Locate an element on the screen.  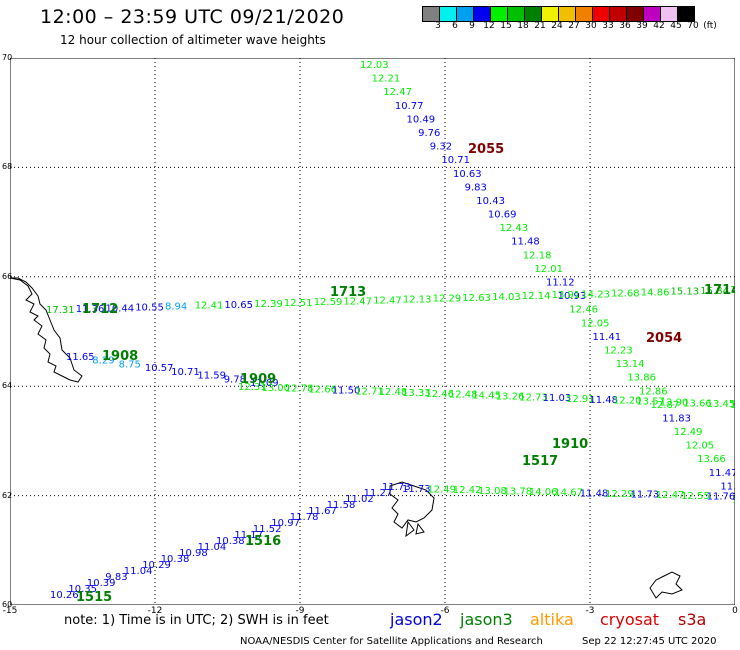
wave-height-value: 10.26 is located at coordinates (64, 595).